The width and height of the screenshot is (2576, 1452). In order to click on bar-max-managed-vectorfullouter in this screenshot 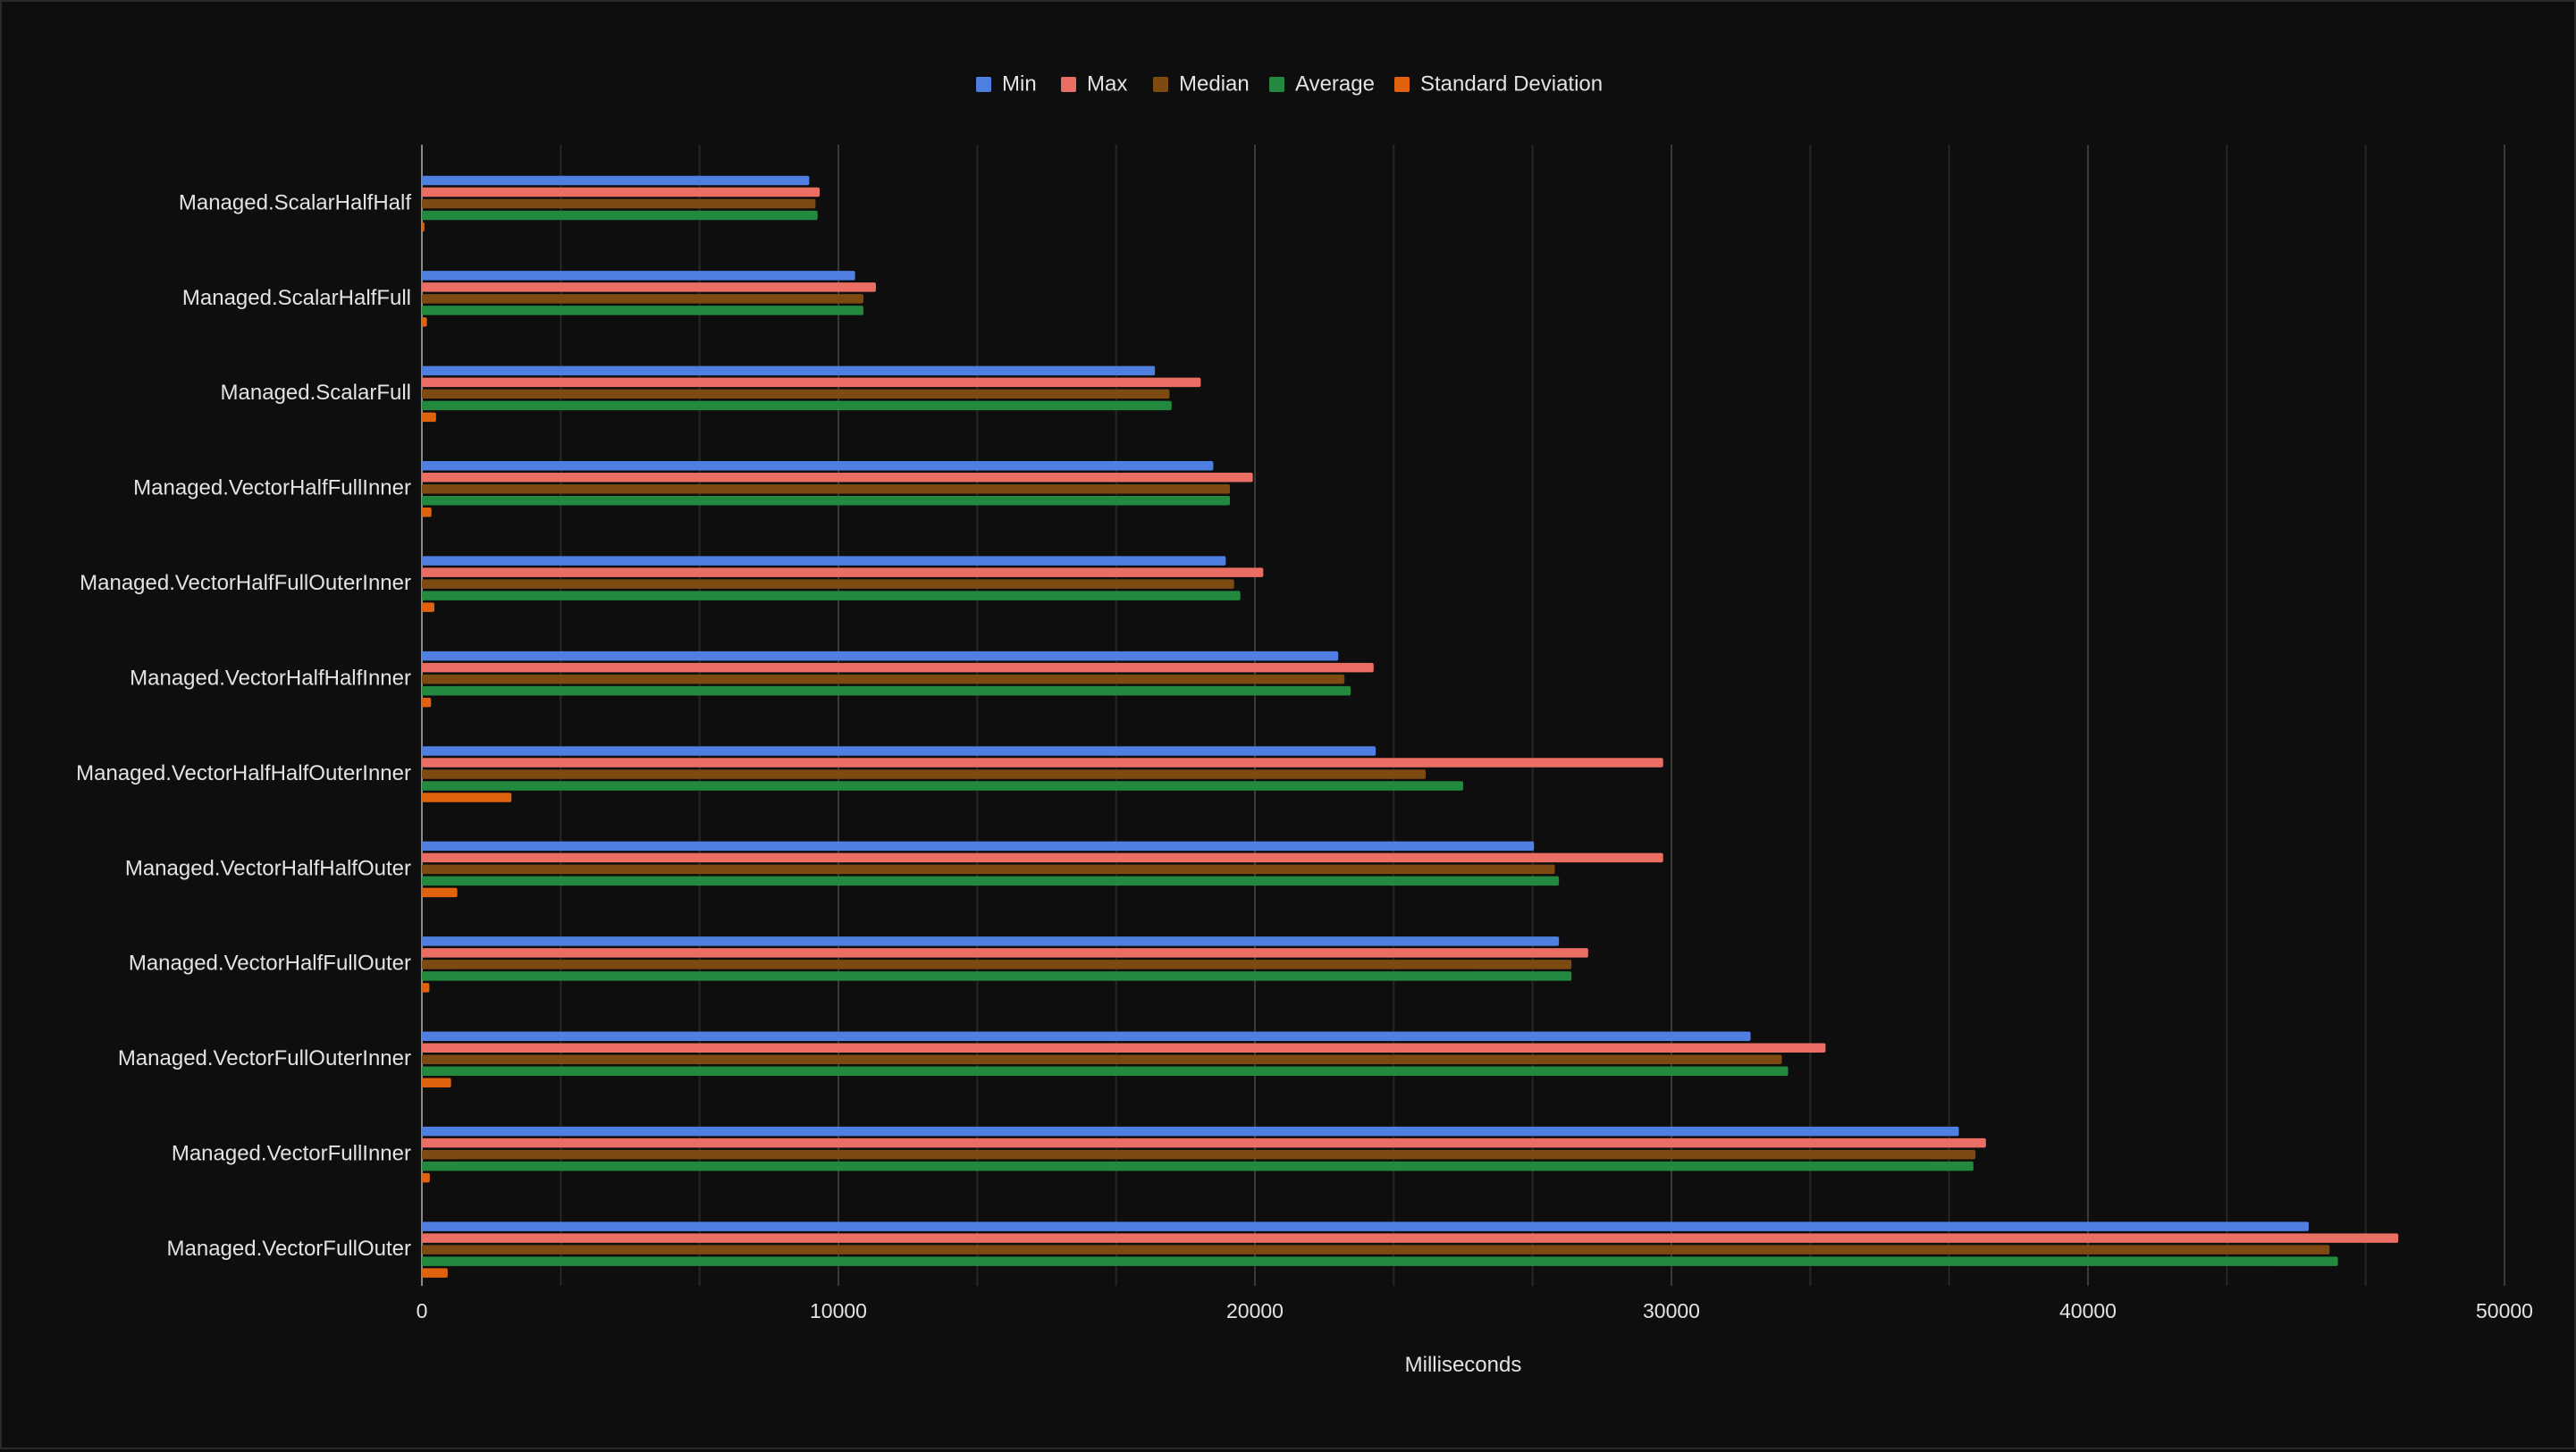, I will do `click(1411, 1238)`.